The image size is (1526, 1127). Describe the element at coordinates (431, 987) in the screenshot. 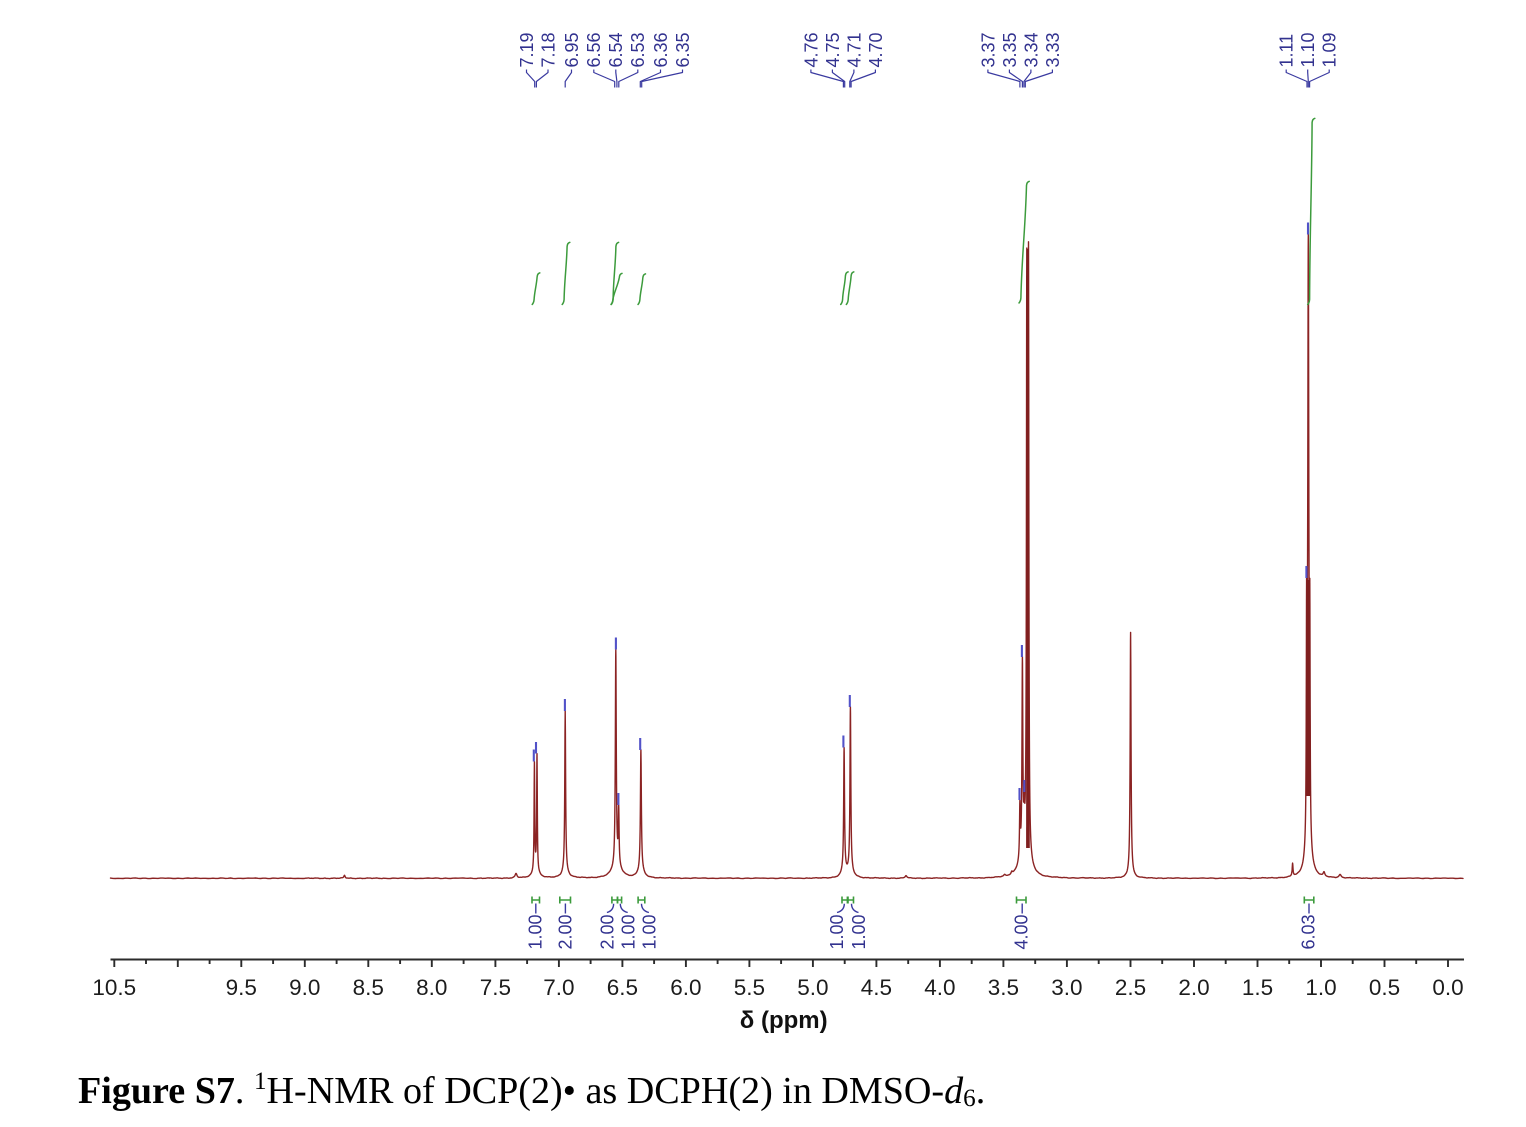

I see `svg-text: 8.0` at that location.